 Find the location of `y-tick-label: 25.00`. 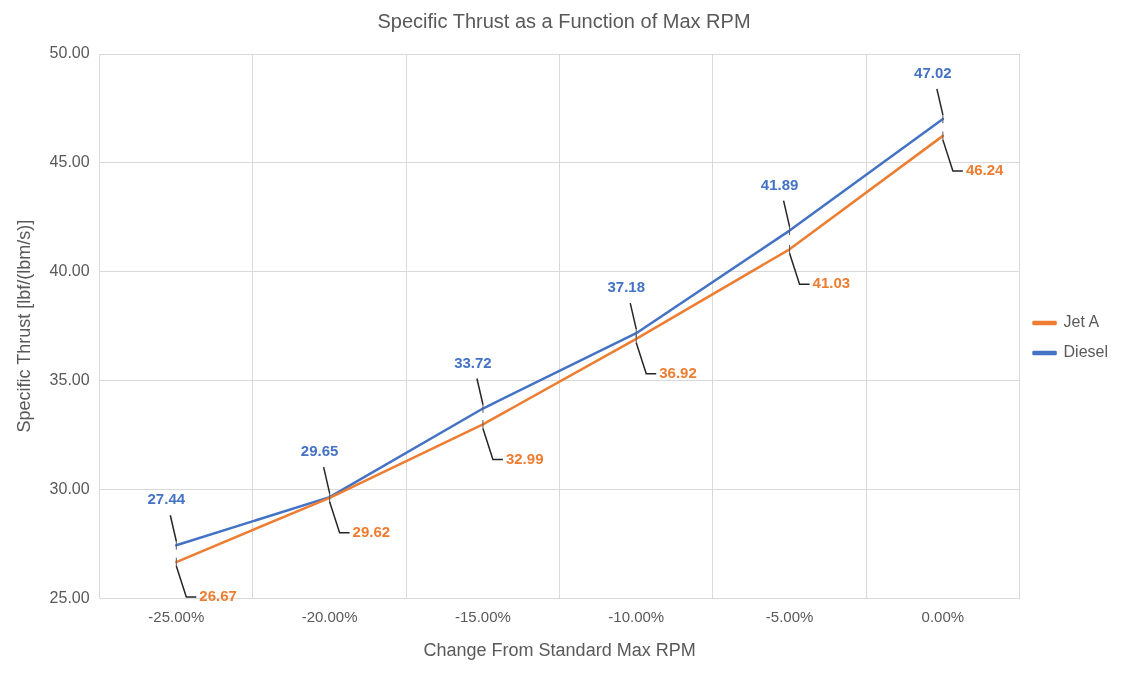

y-tick-label: 25.00 is located at coordinates (69, 597).